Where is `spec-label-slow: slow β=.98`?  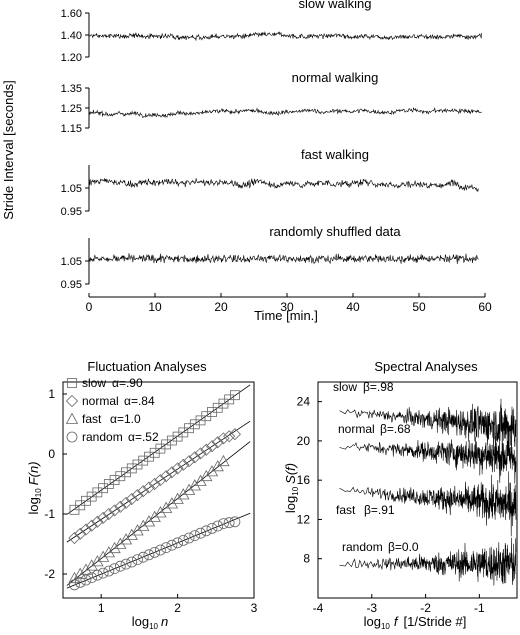
spec-label-slow: slow β=.98 is located at coordinates (363, 387).